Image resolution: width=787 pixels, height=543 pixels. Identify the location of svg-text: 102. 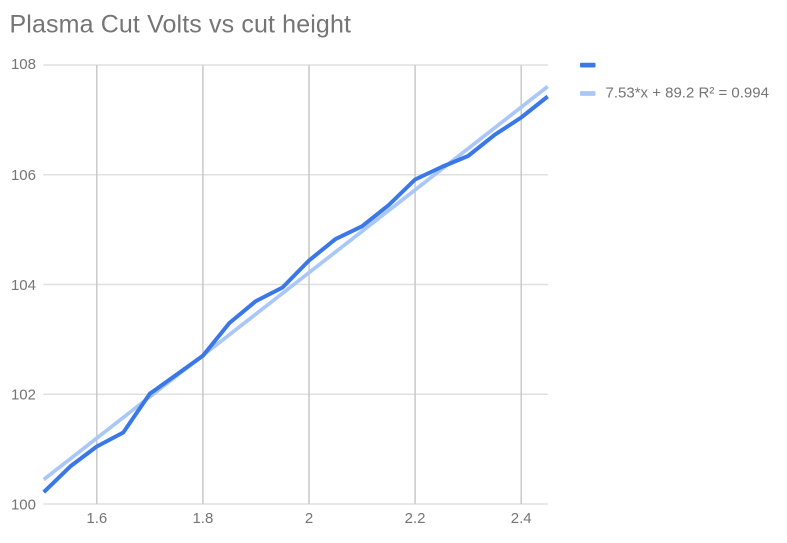
(23, 395).